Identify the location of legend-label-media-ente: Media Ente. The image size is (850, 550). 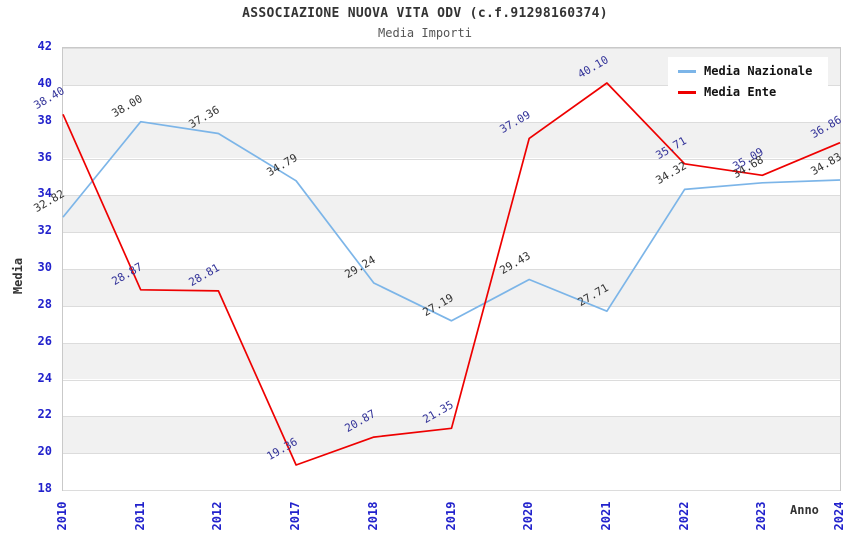
(740, 92).